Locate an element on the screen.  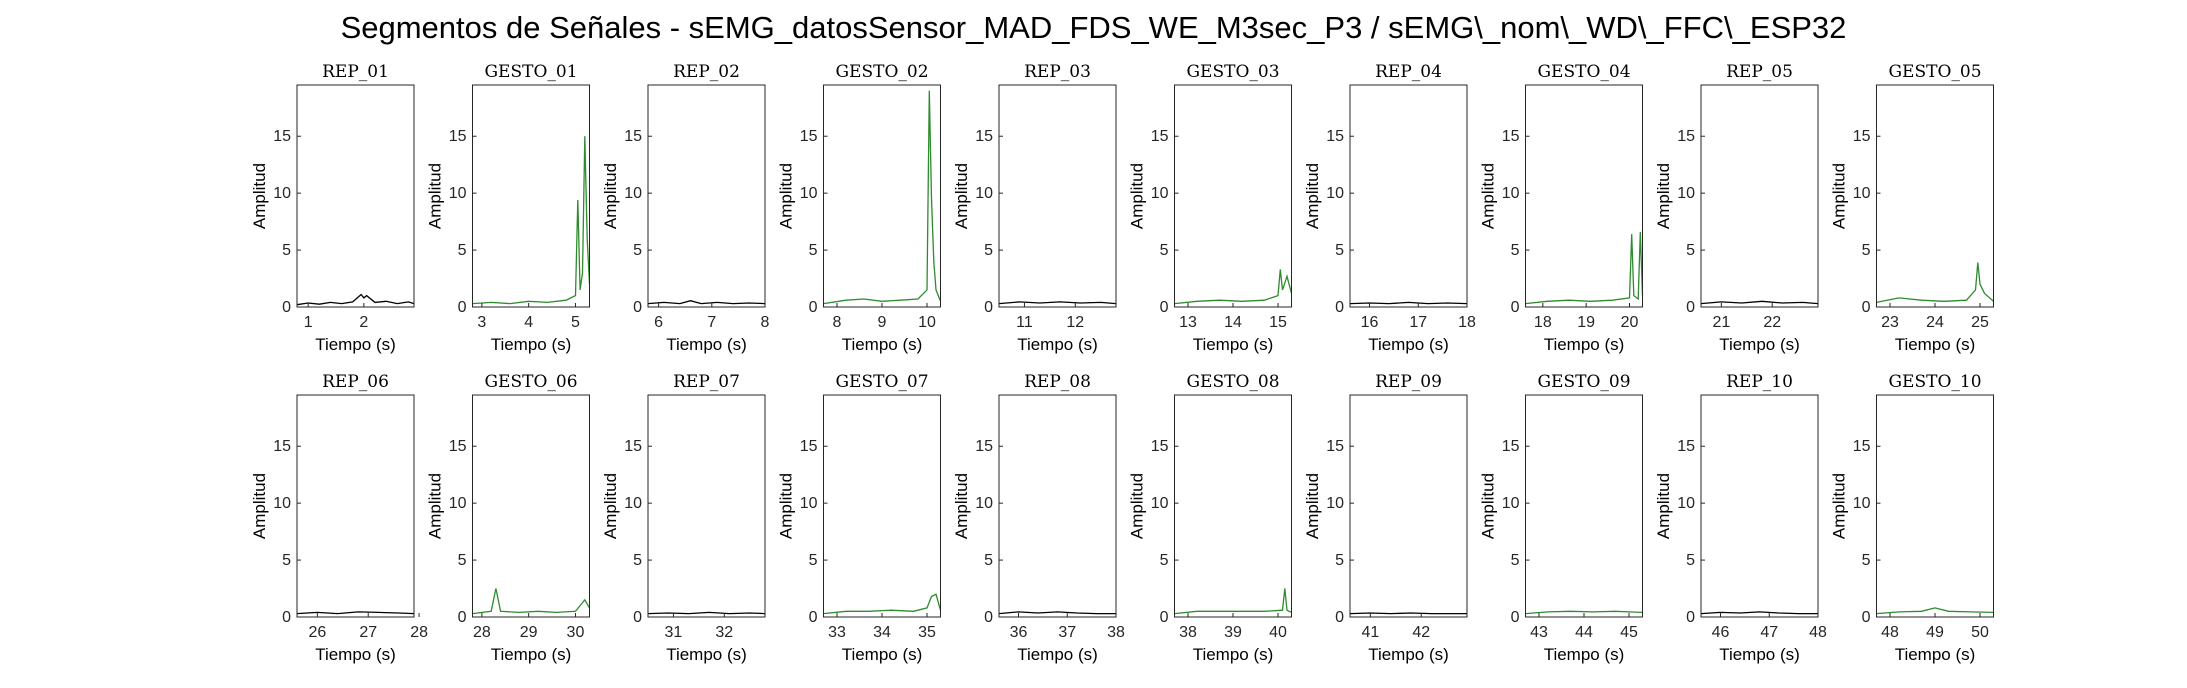
x-tick-label: 13 is located at coordinates (1188, 322).